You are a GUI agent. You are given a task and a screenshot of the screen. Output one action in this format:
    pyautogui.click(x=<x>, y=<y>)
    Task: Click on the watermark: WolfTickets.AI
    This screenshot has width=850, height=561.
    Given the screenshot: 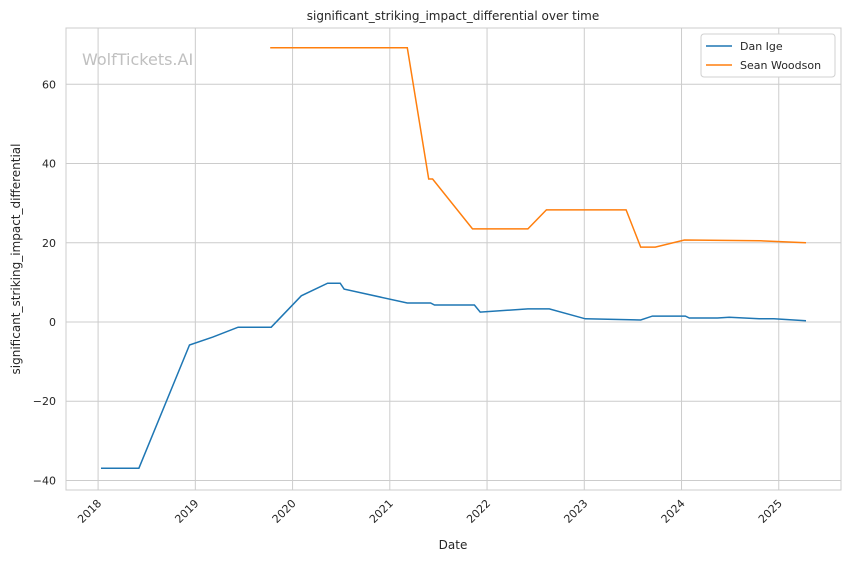 What is the action you would take?
    pyautogui.click(x=137, y=59)
    